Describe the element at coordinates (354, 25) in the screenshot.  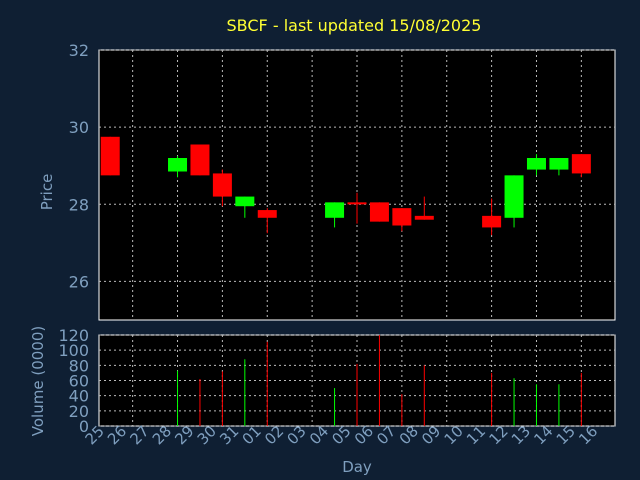
I see `chart-title: SBCF - last updated 15/08/2025` at that location.